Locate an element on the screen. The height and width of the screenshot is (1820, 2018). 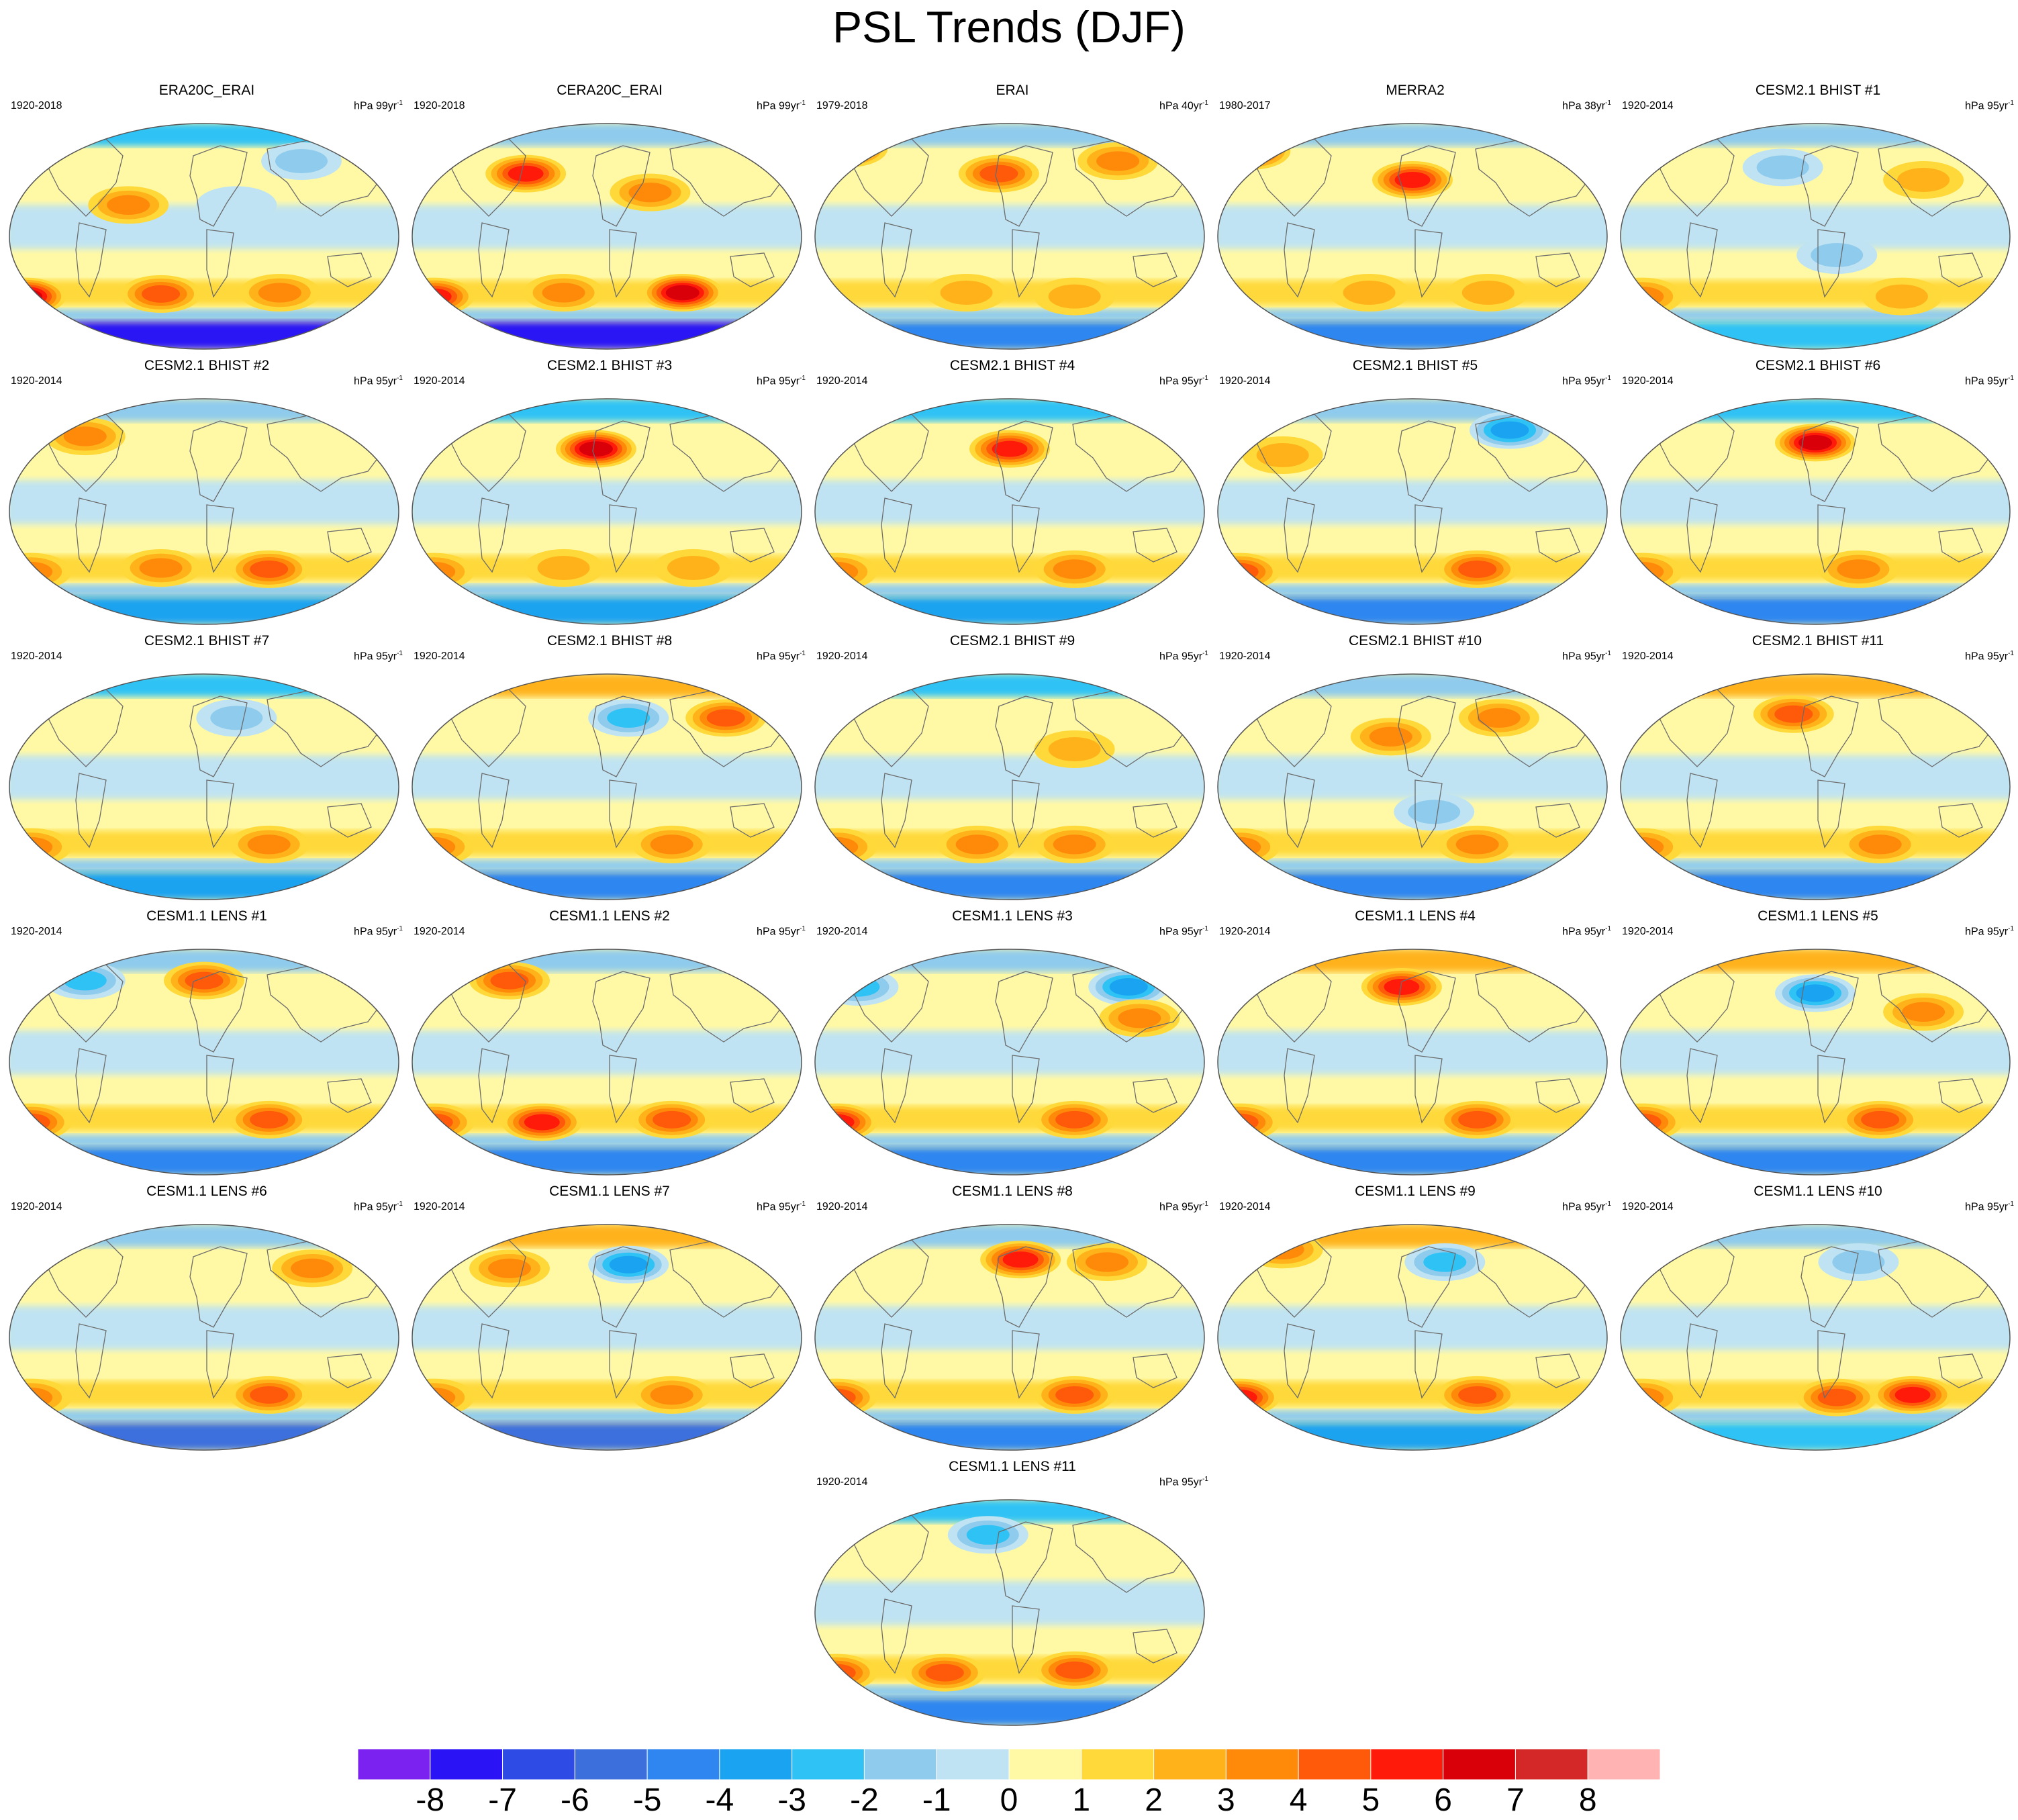
map-panel: CESM2.1 BHIST #2 1920-2014 hPa 95yr-1 is located at coordinates (206, 494).